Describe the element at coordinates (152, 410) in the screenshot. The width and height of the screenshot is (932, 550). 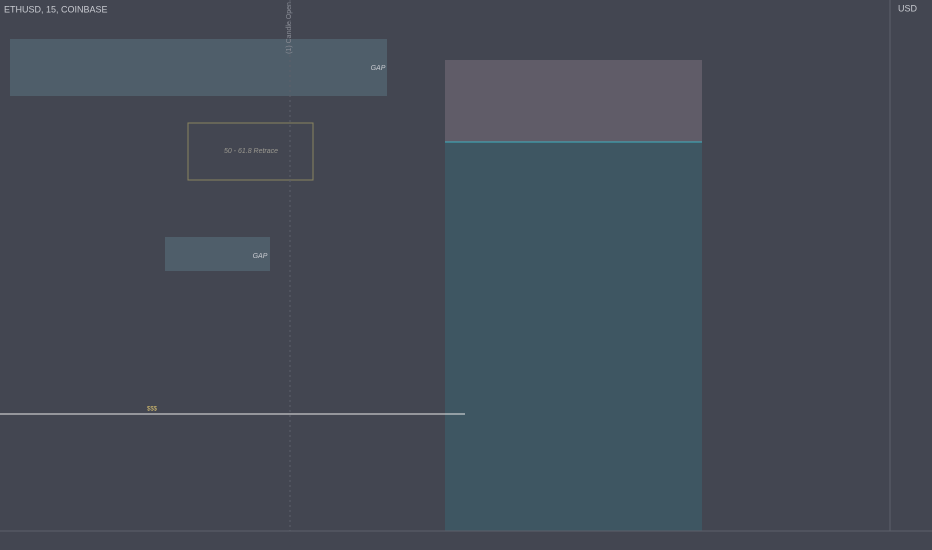
I see `liquidity-label: $$$` at that location.